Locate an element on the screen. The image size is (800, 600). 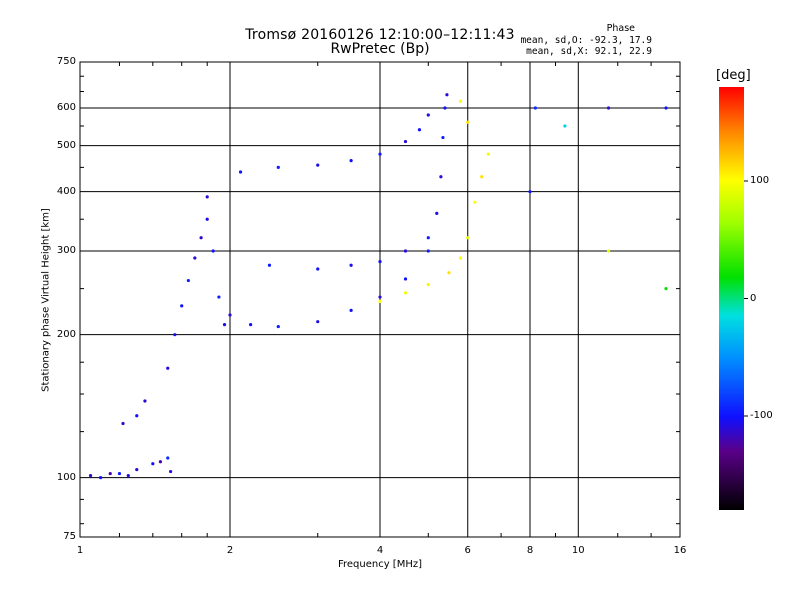
phase-box-title: Phase is located at coordinates (620, 28).